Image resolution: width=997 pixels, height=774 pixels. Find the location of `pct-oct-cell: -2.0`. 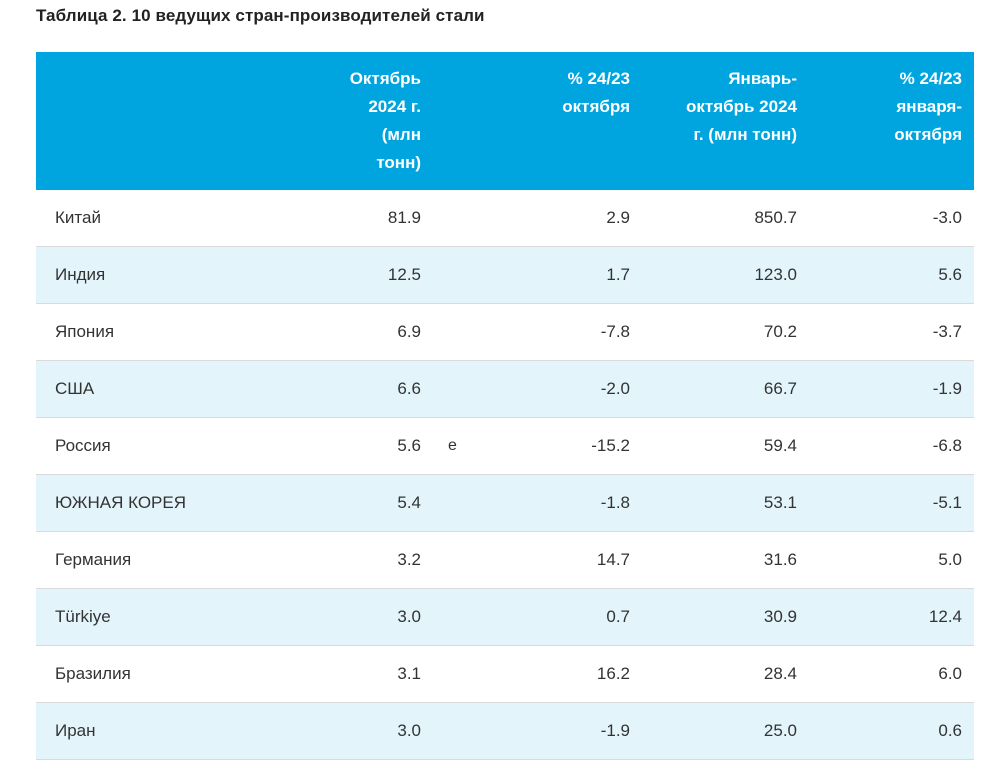

pct-oct-cell: -2.0 is located at coordinates (615, 388).